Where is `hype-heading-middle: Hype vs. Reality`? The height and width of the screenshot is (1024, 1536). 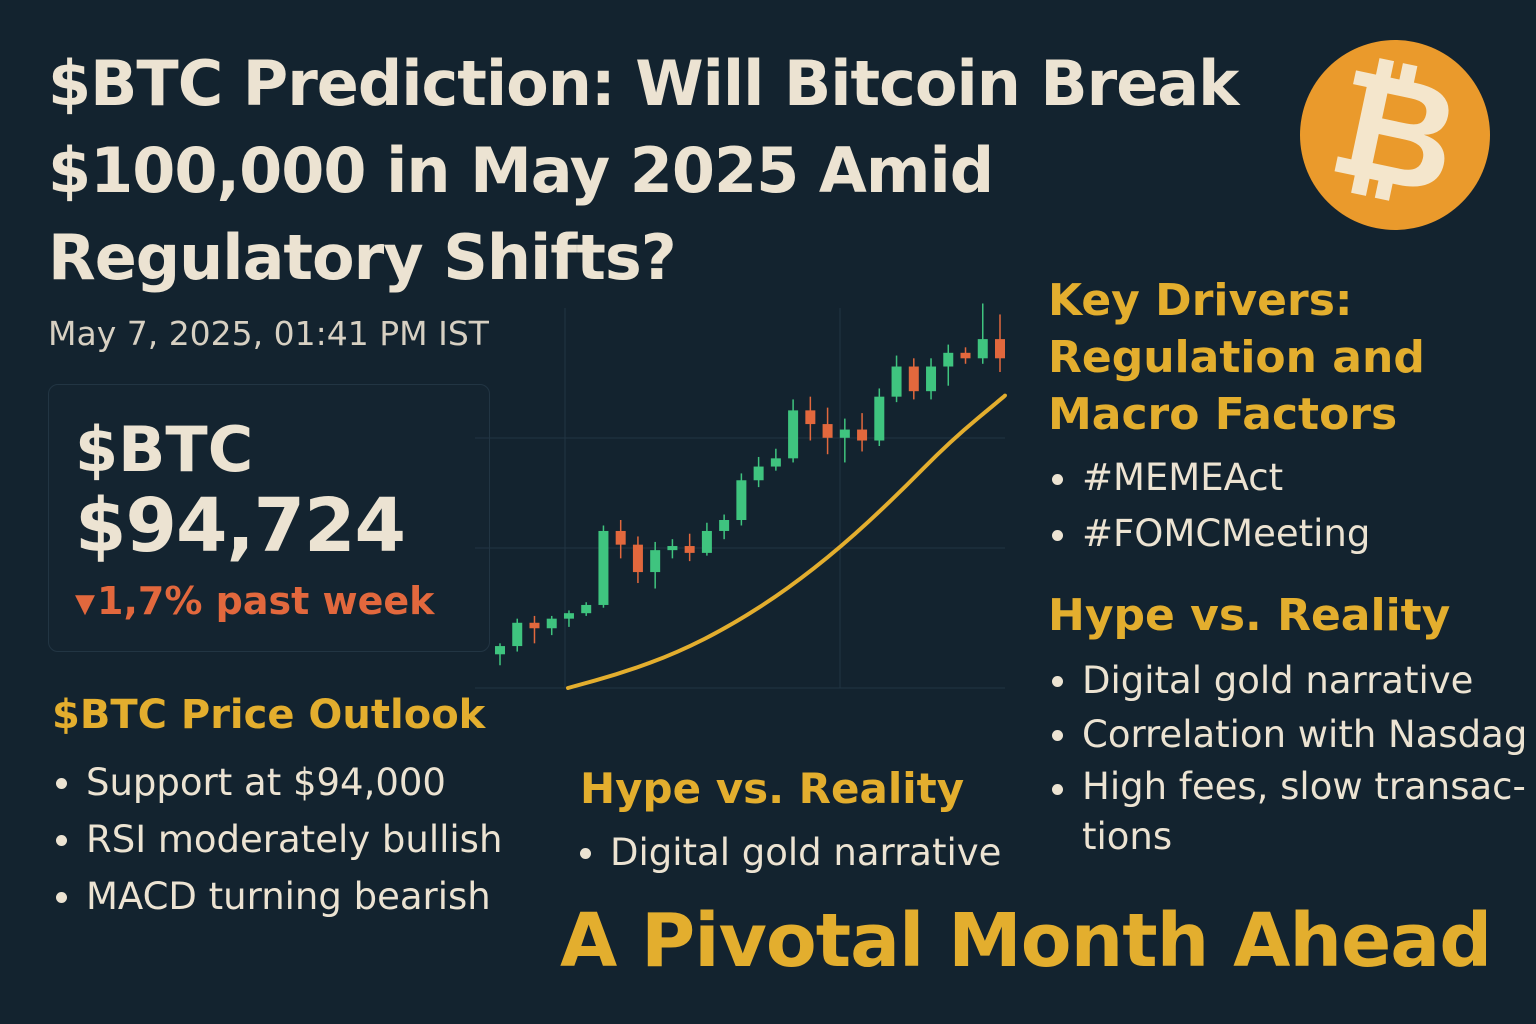 hype-heading-middle: Hype vs. Reality is located at coordinates (772, 788).